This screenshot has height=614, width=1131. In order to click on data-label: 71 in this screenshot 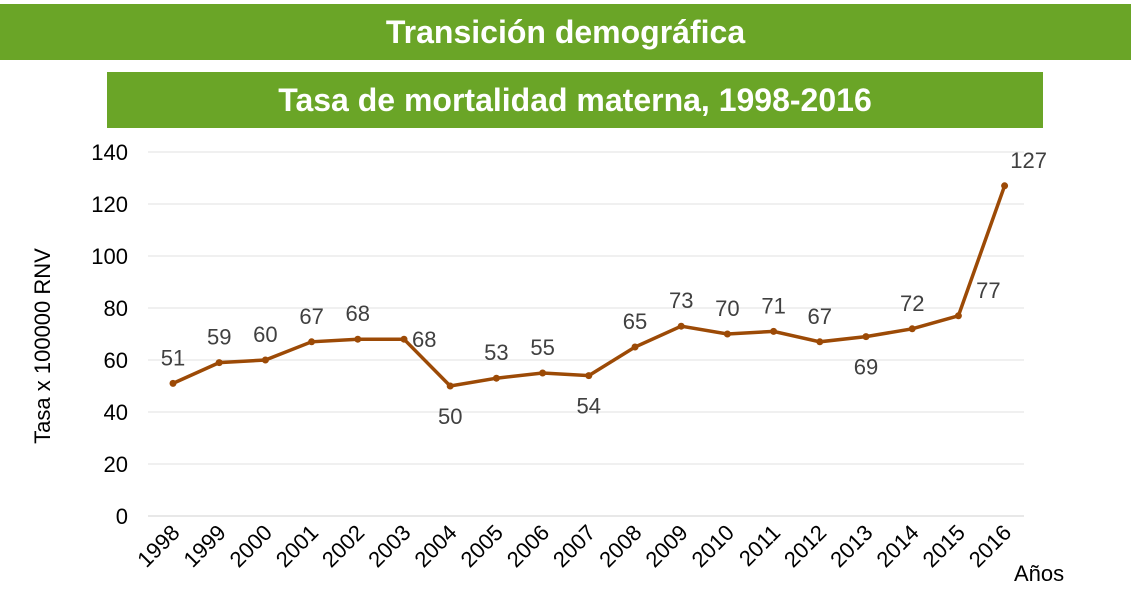, I will do `click(773, 305)`.